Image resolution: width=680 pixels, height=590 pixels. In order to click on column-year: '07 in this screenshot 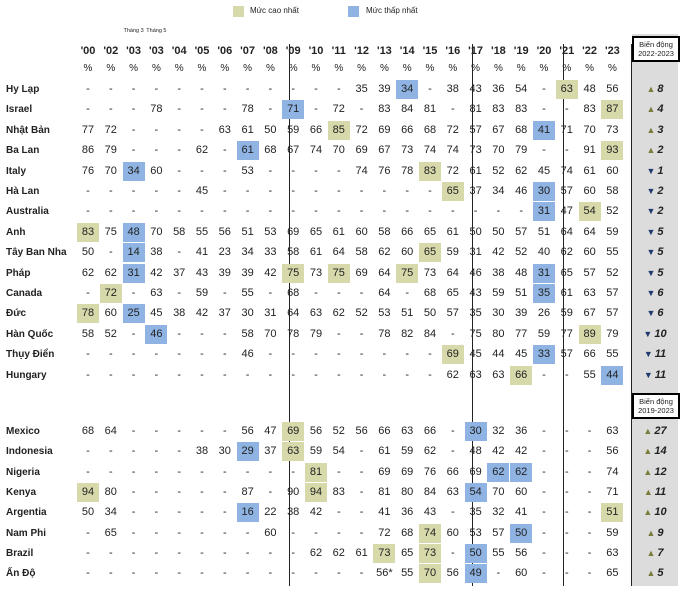, I will do `click(248, 51)`.